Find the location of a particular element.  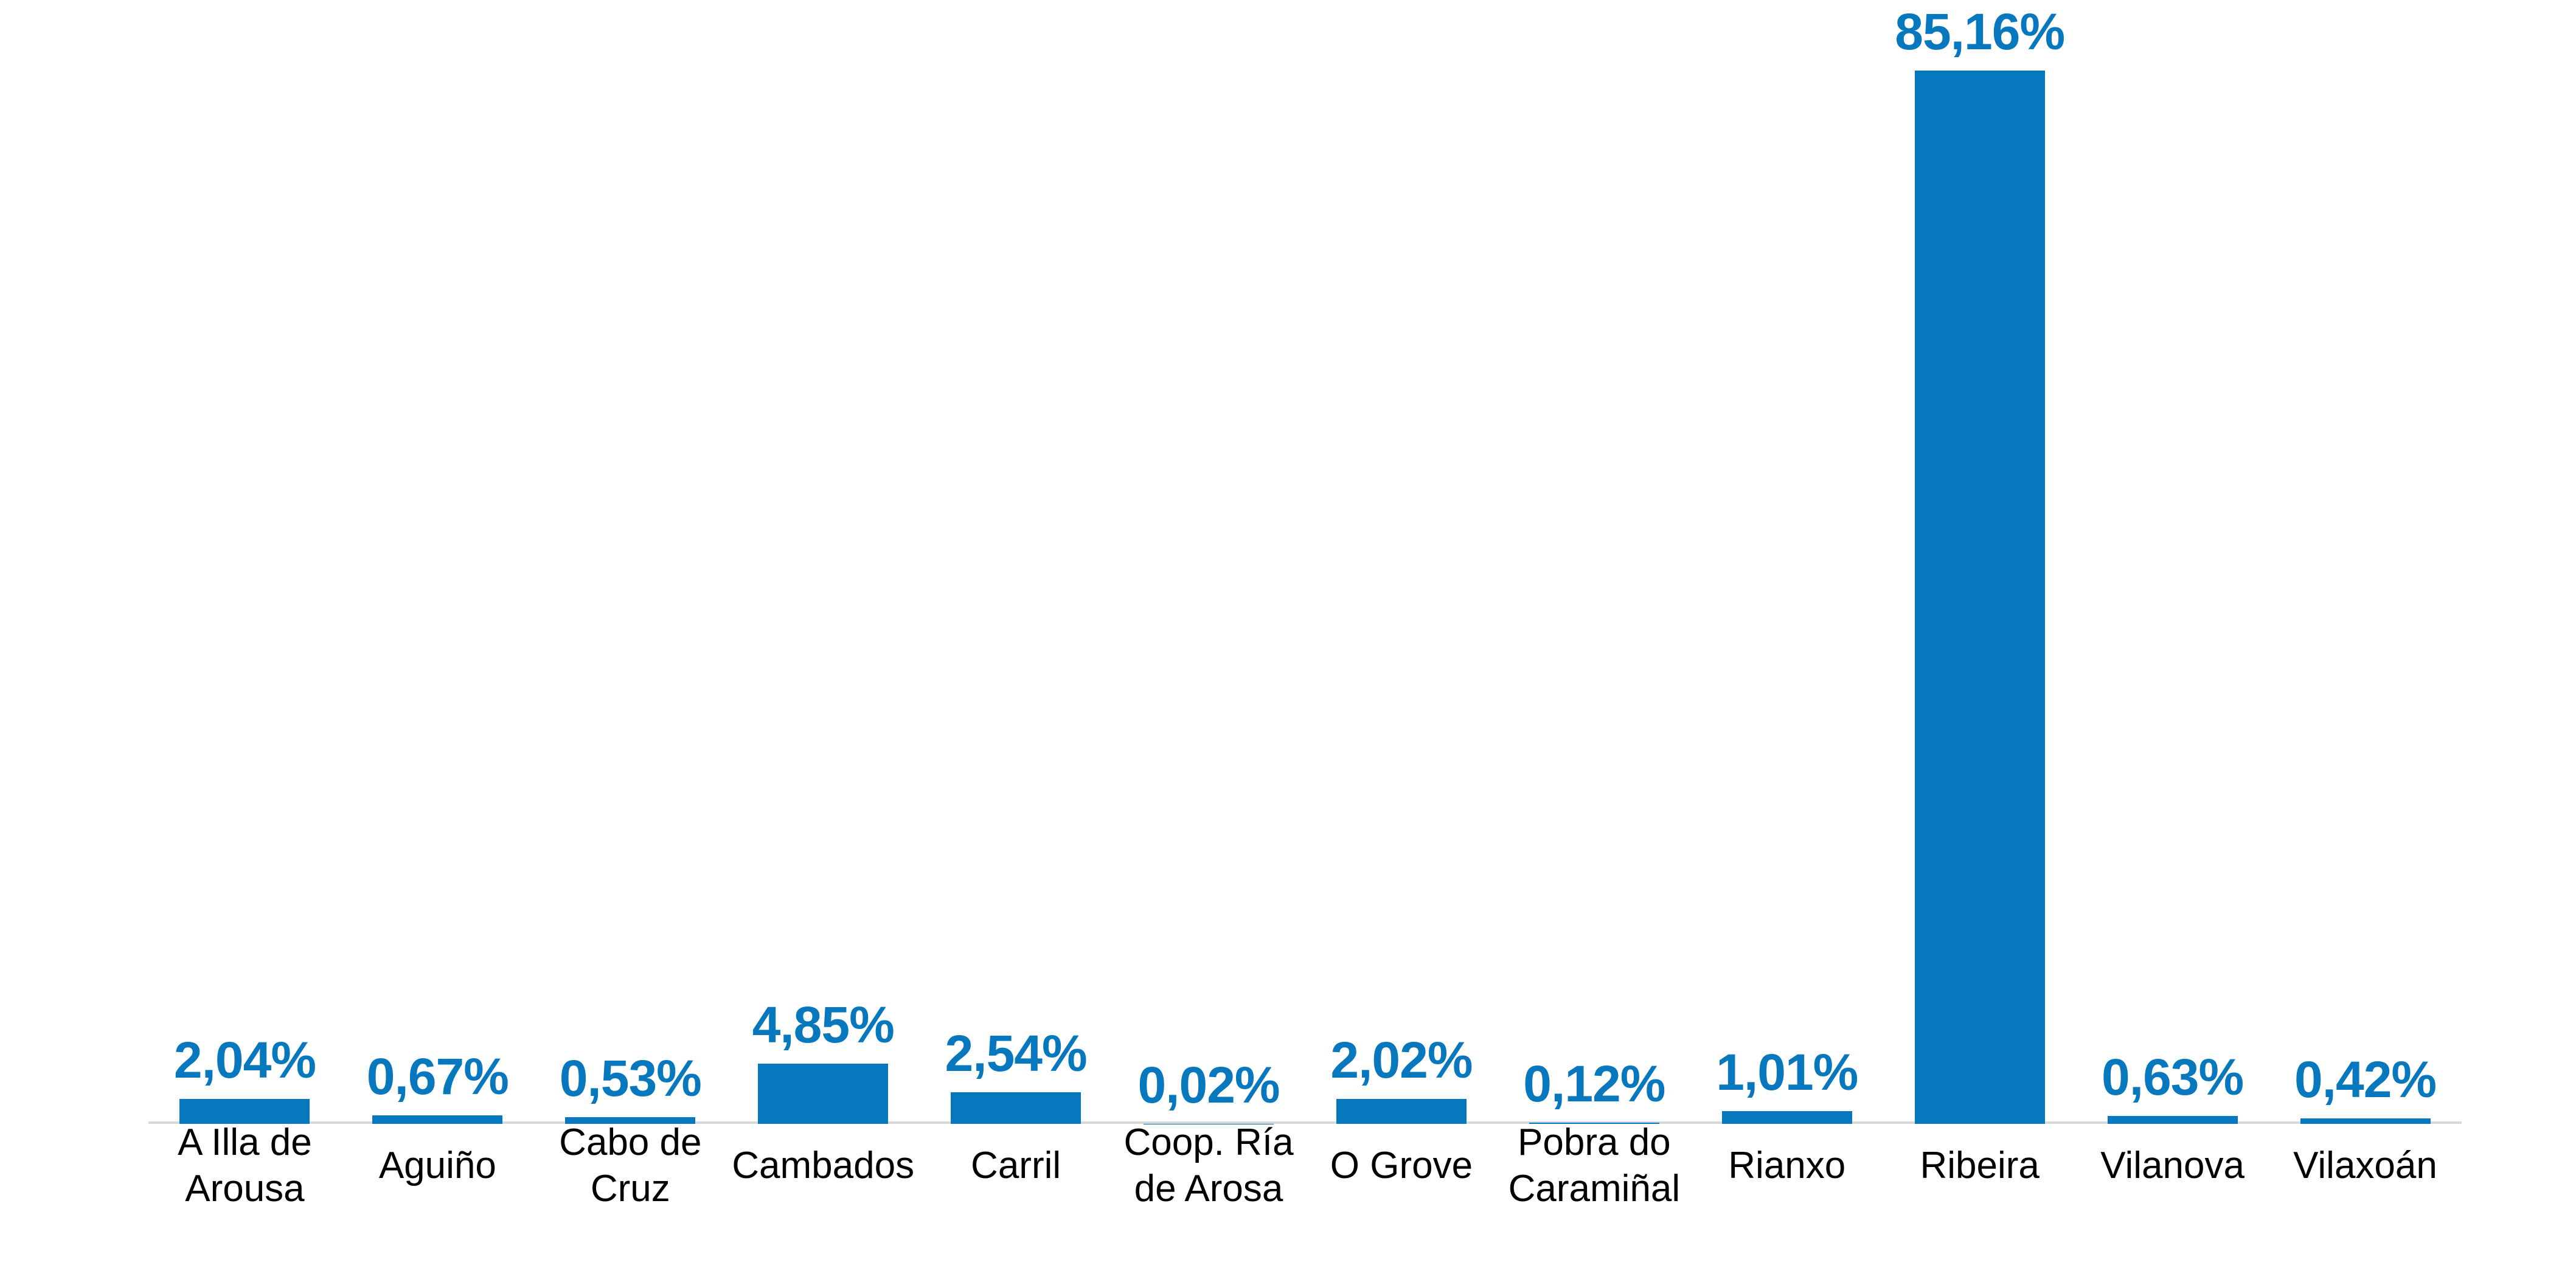

bar-group: 2,02% is located at coordinates (1401, 562).